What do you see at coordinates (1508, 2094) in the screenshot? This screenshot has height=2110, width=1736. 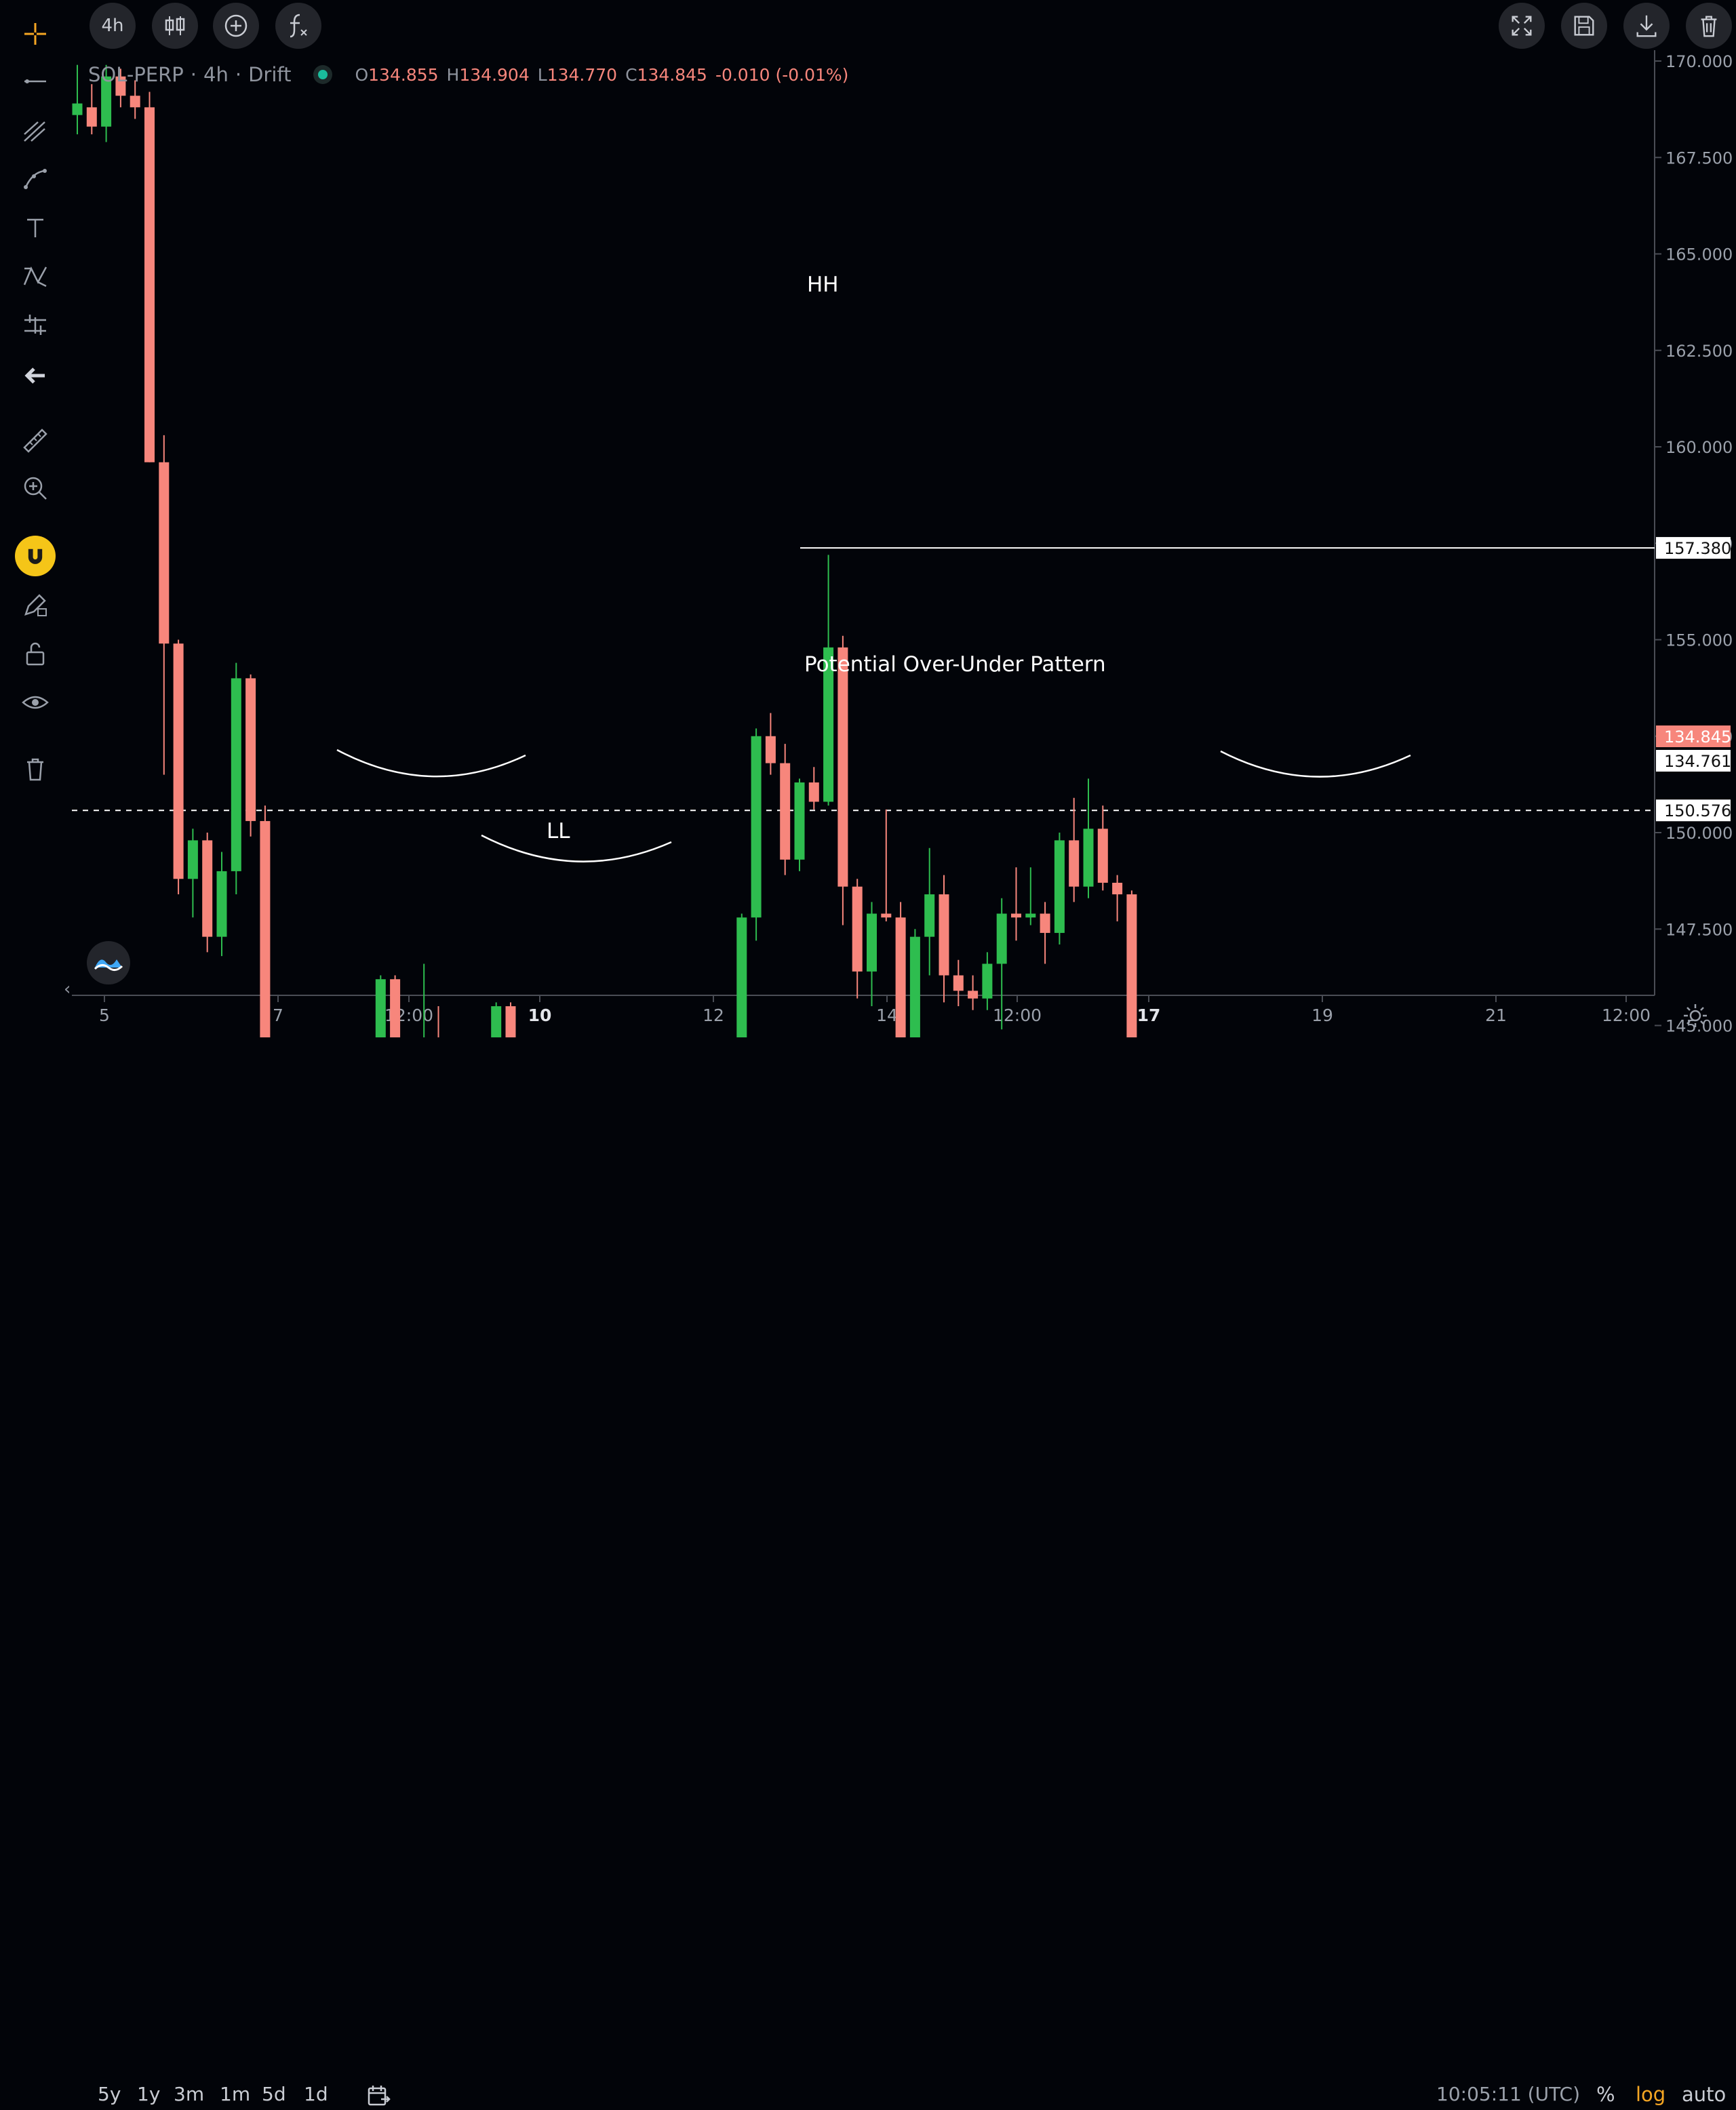 I see `utc-clock: 10:05:11 (UTC)` at bounding box center [1508, 2094].